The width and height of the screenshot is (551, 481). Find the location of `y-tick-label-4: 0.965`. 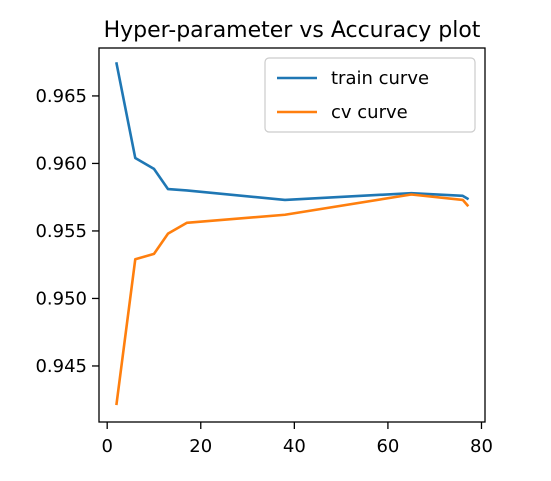

y-tick-label-4: 0.965 is located at coordinates (61, 96).